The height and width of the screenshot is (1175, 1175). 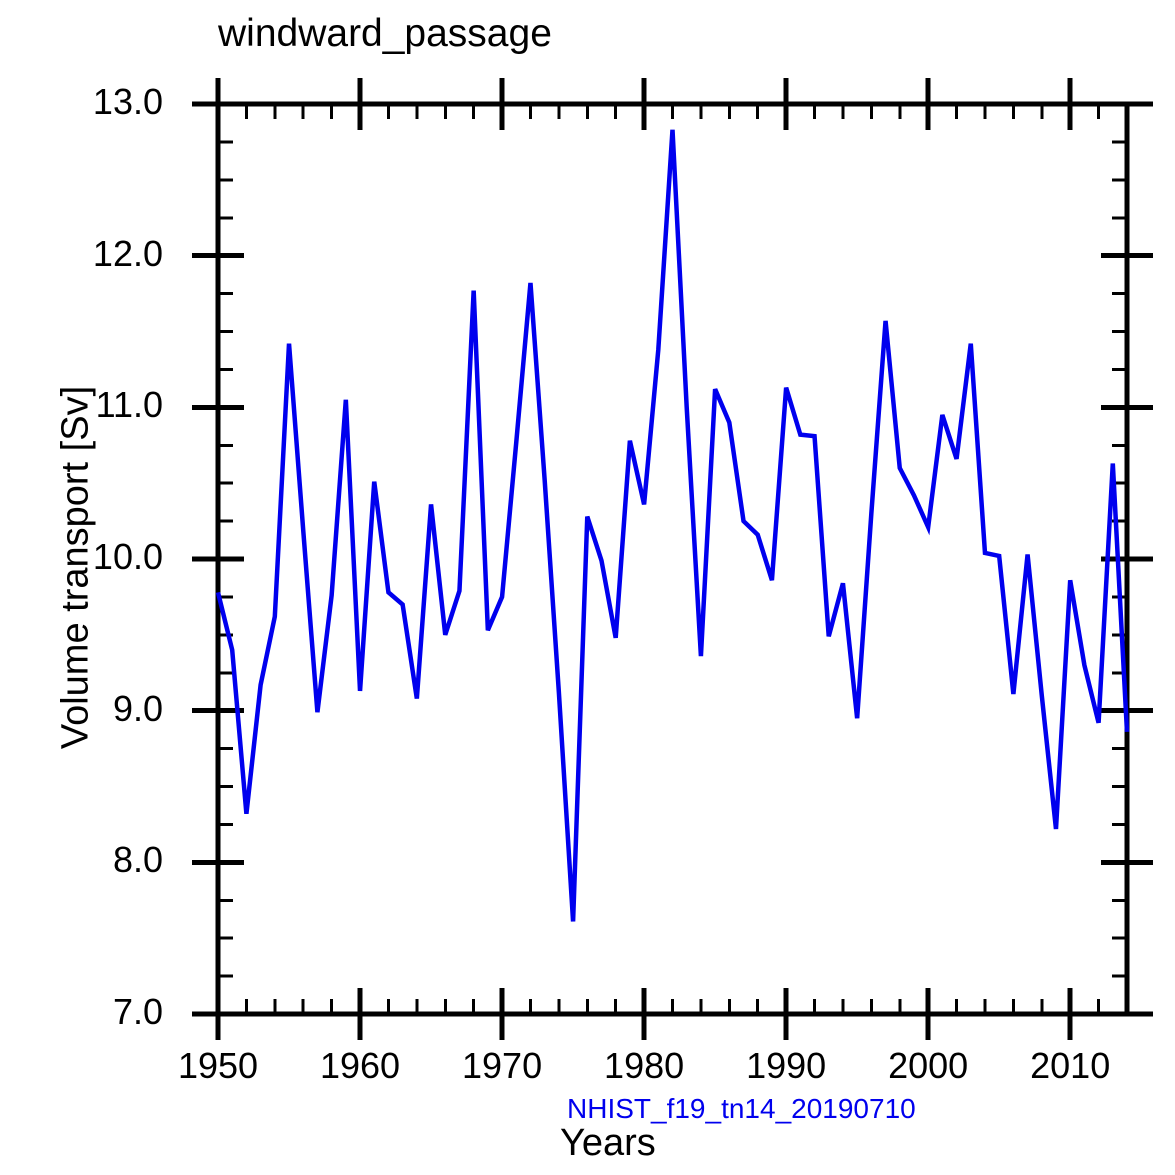 I want to click on y-tick-label: 8.0, so click(x=137, y=860).